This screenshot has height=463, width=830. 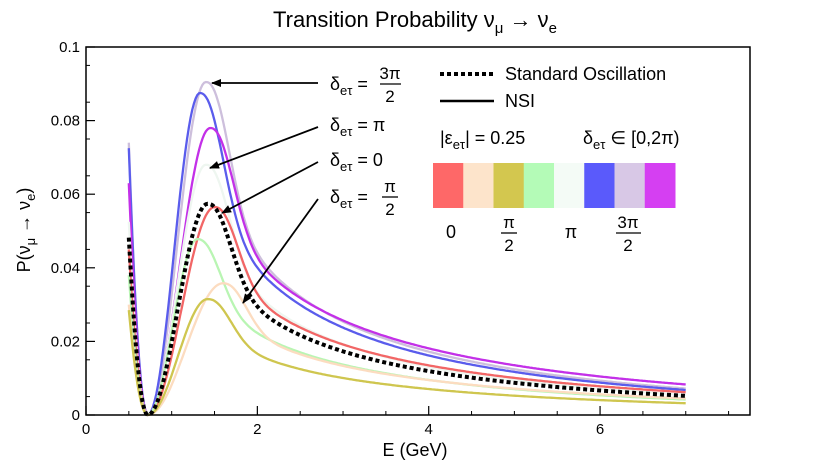 I want to click on legend-delta-range-label: δeτ ∈ [0,2π), so click(x=631, y=140).